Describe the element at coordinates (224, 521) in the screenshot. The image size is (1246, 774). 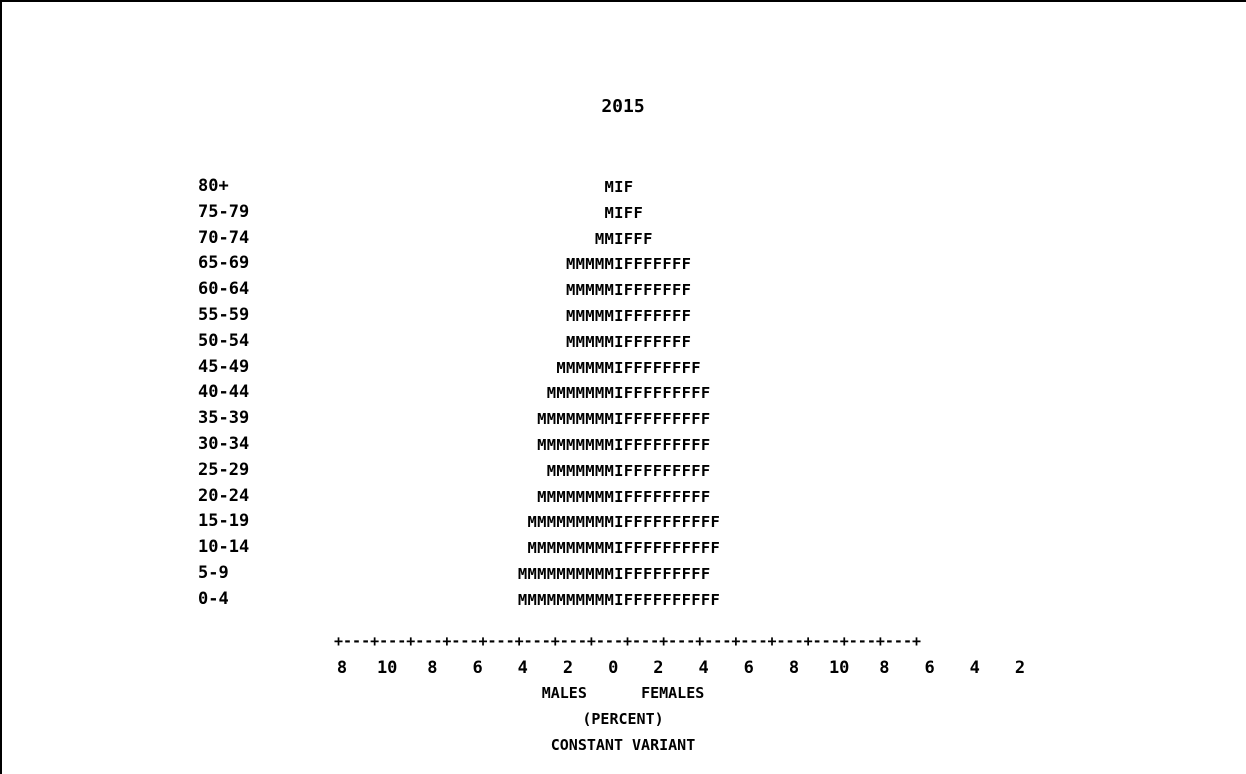
I see `age-group-label: 15-19` at that location.